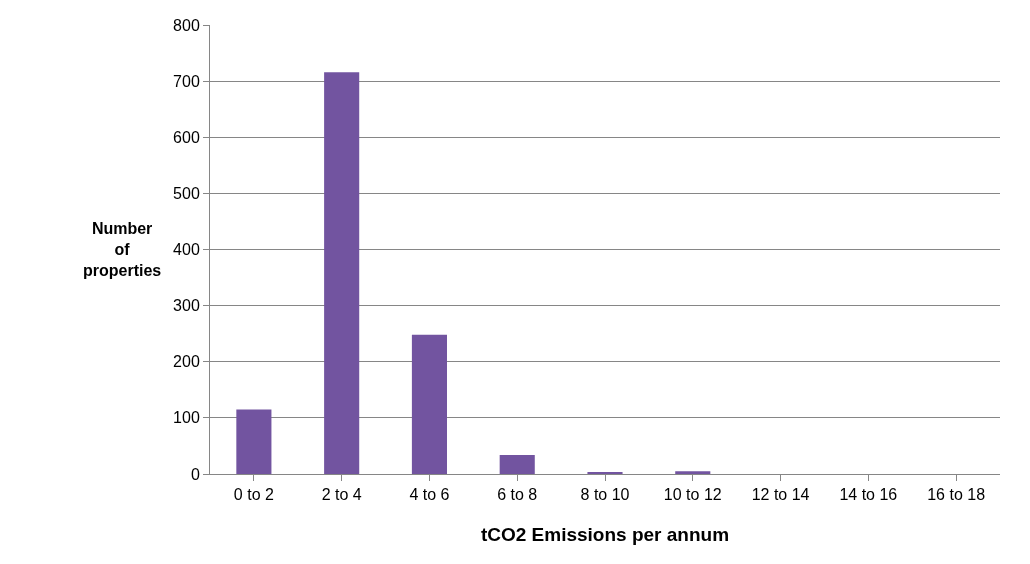 The height and width of the screenshot is (564, 1030). Describe the element at coordinates (429, 495) in the screenshot. I see `x-tick-label: 4 to 6` at that location.